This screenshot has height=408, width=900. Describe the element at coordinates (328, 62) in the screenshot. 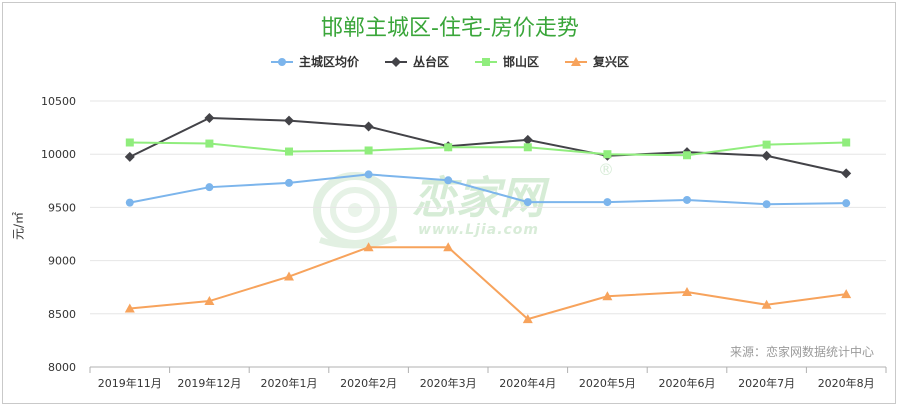

I see `legend-label: 主城区均价` at that location.